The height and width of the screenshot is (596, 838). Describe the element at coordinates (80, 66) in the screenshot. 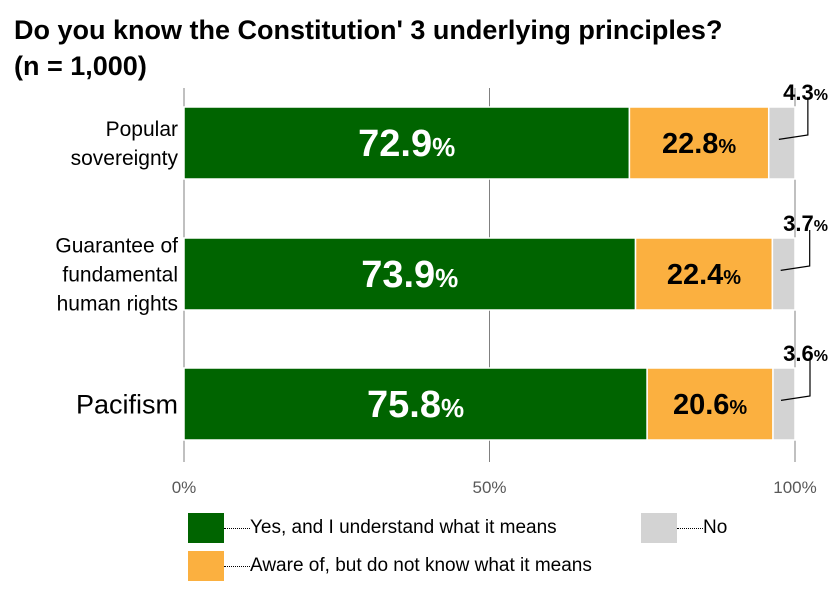

I see `chart-subtitle: (n = 1,000)` at that location.